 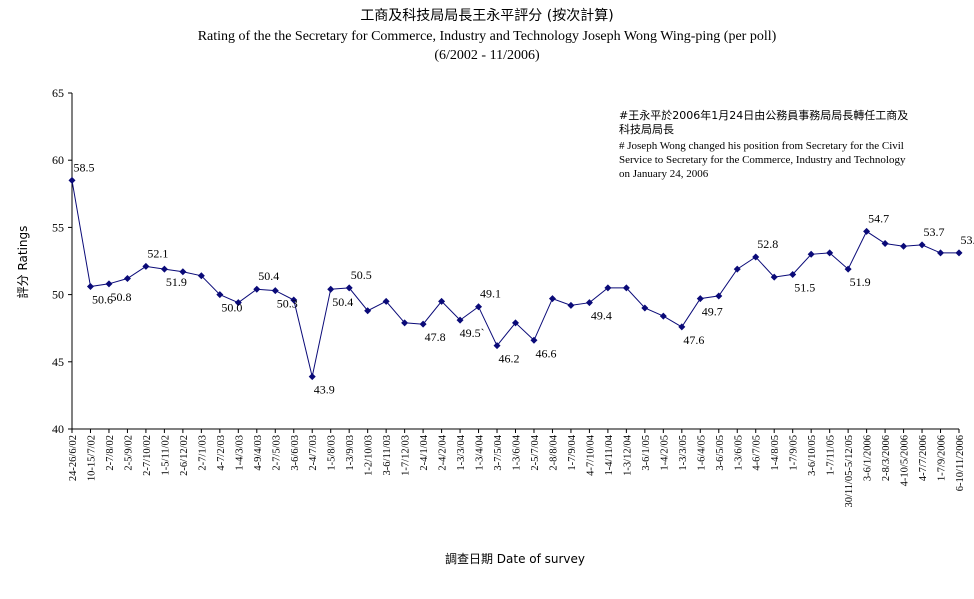 What do you see at coordinates (757, 453) in the screenshot?
I see `x-tick-label: 4-6/7/05` at bounding box center [757, 453].